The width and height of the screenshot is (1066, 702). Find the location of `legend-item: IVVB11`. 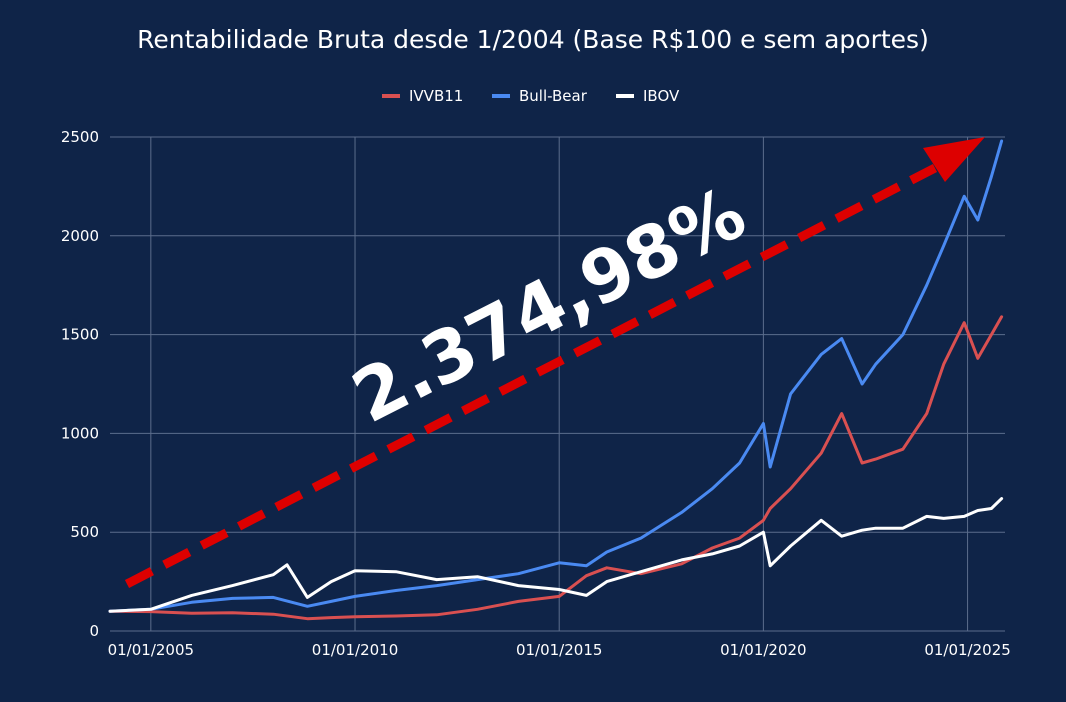

legend-item: IVVB11 is located at coordinates (422, 96).